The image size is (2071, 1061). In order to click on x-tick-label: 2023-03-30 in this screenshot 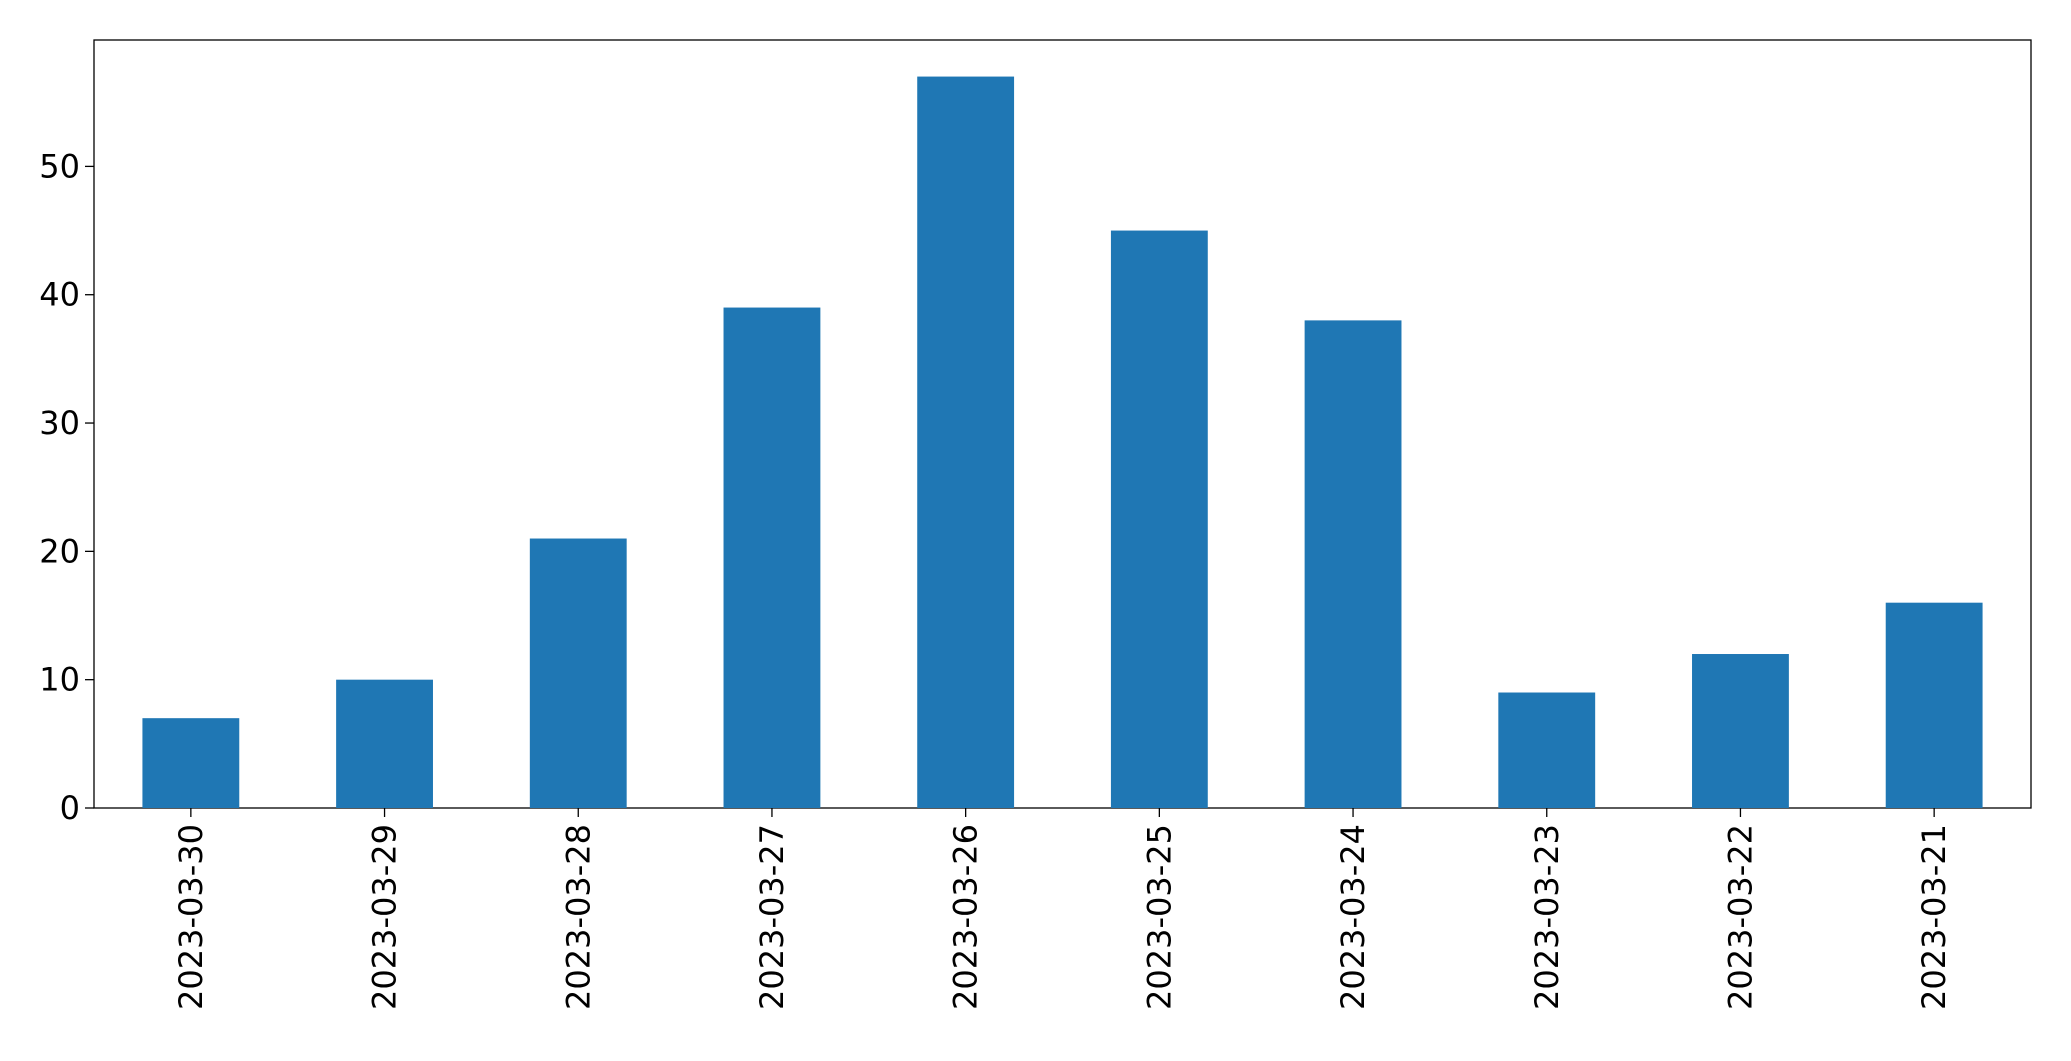, I will do `click(191, 917)`.